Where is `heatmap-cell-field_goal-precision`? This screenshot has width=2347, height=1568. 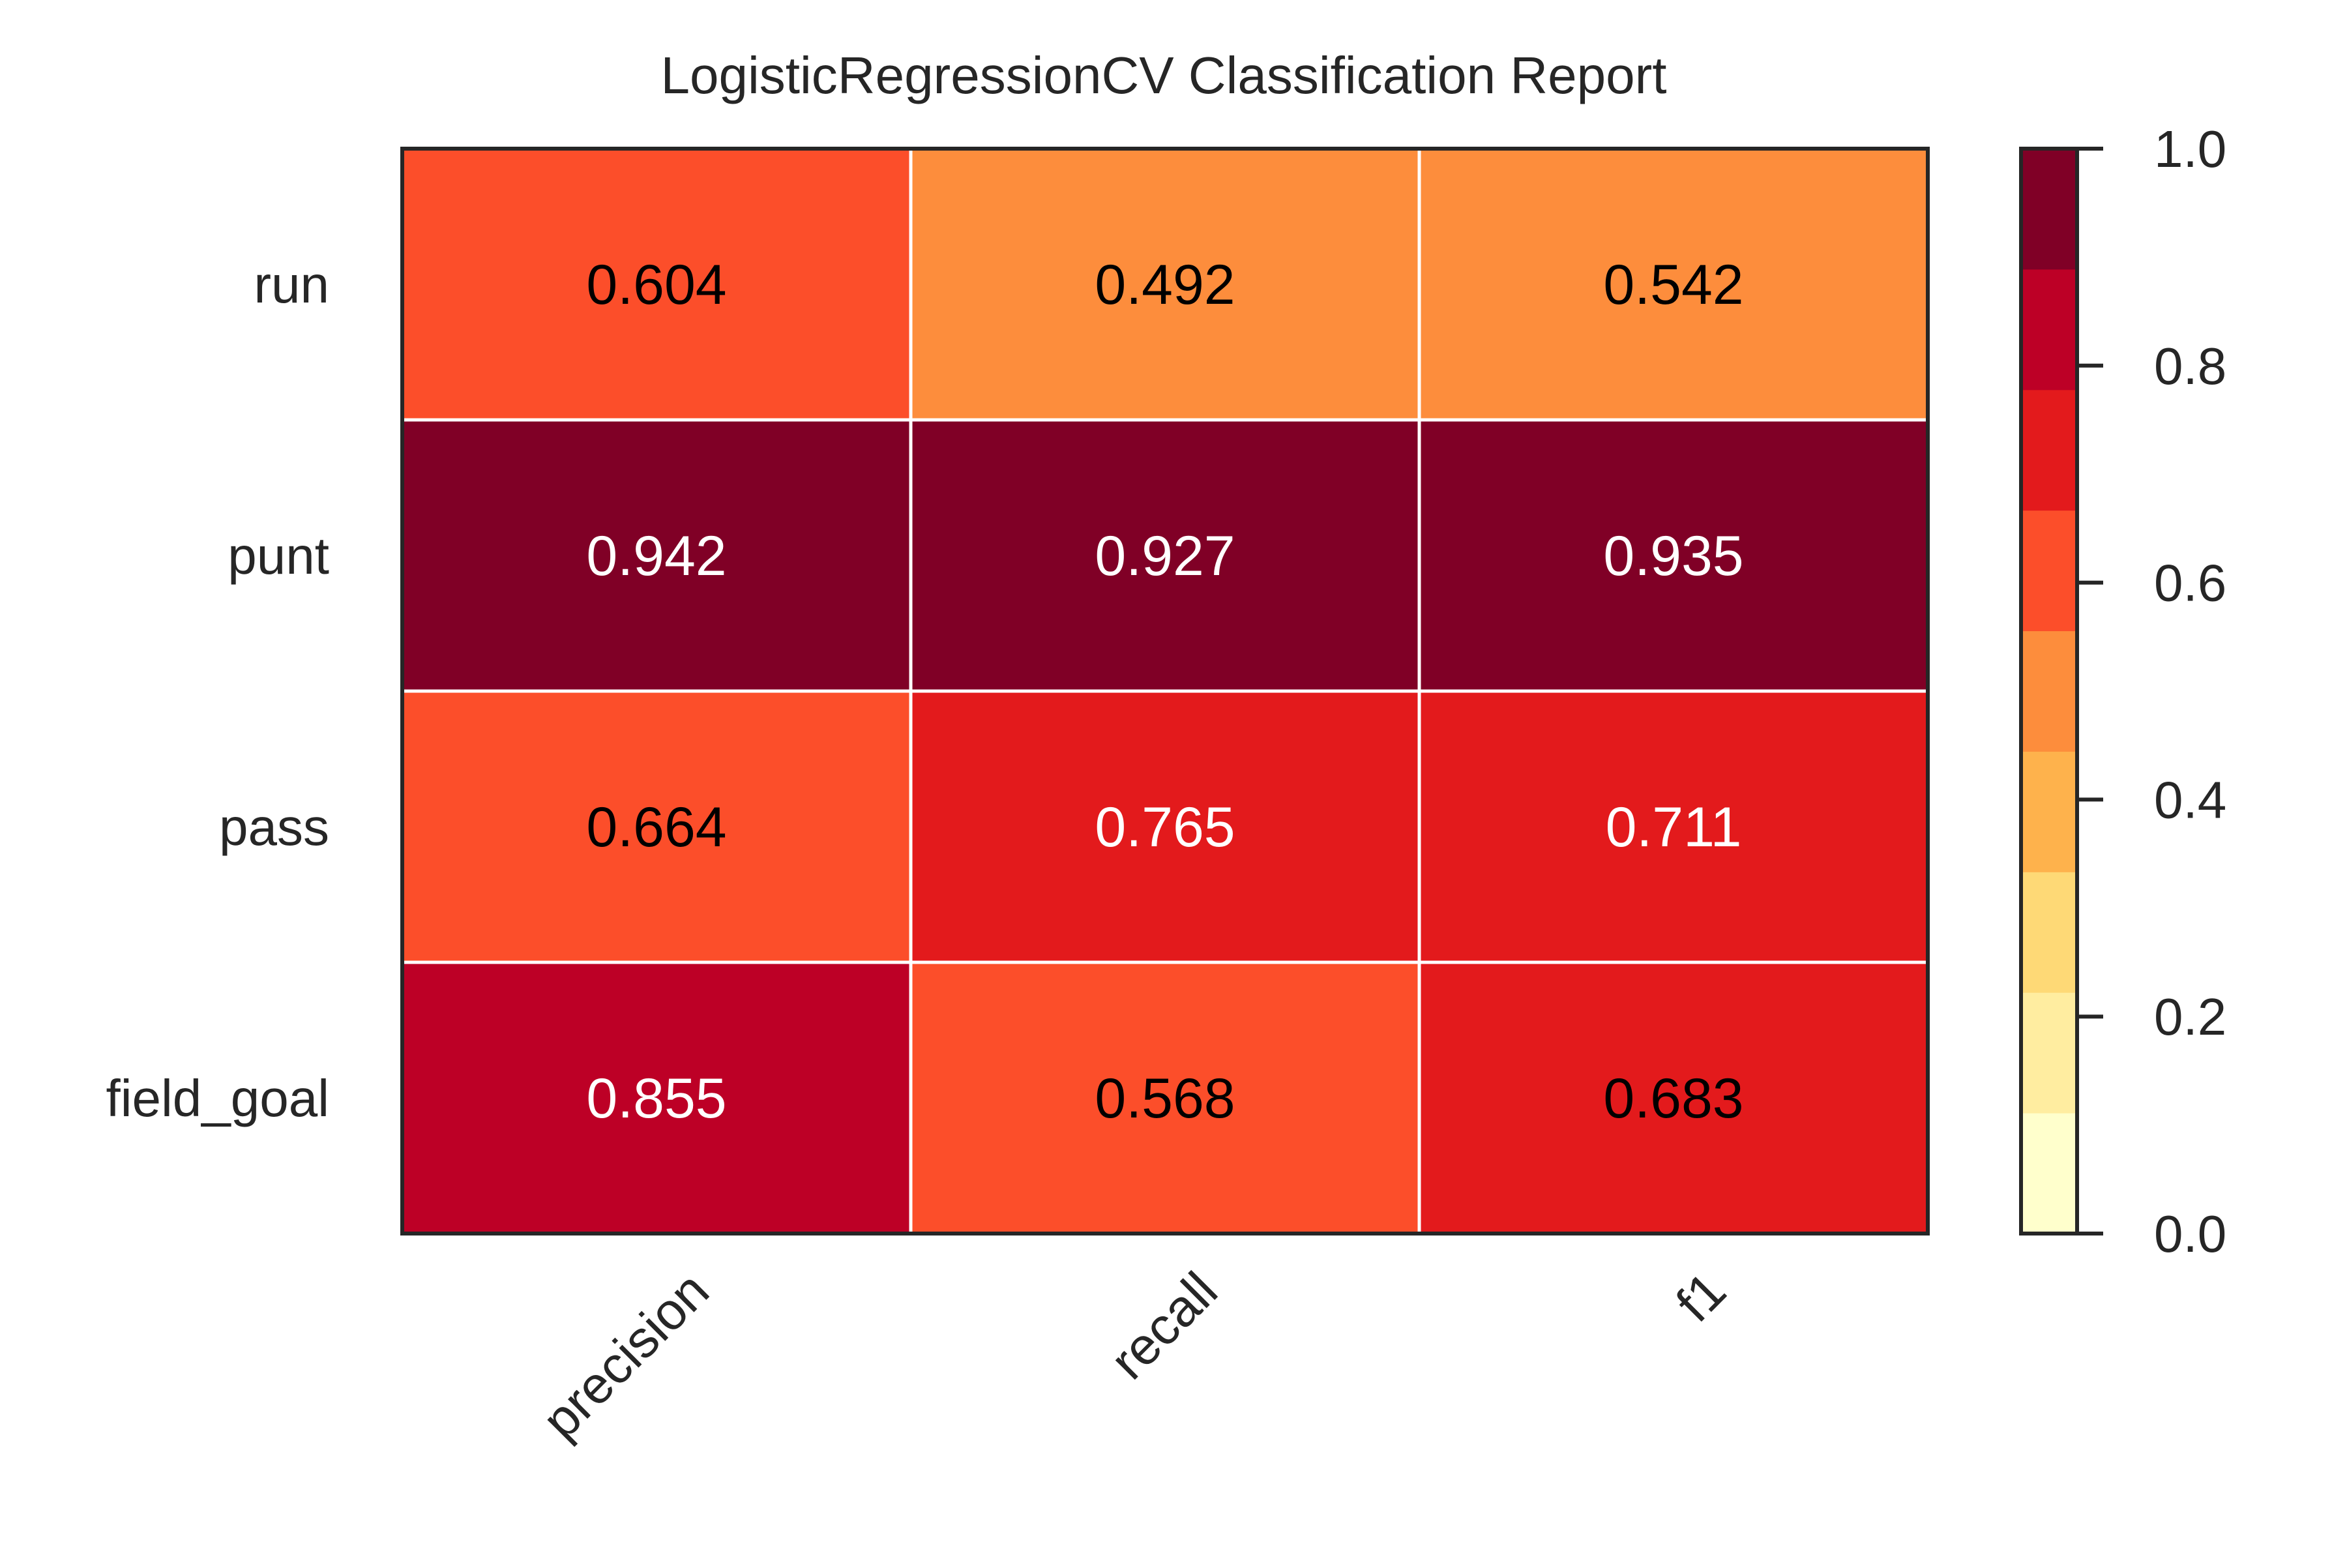 heatmap-cell-field_goal-precision is located at coordinates (656, 1098).